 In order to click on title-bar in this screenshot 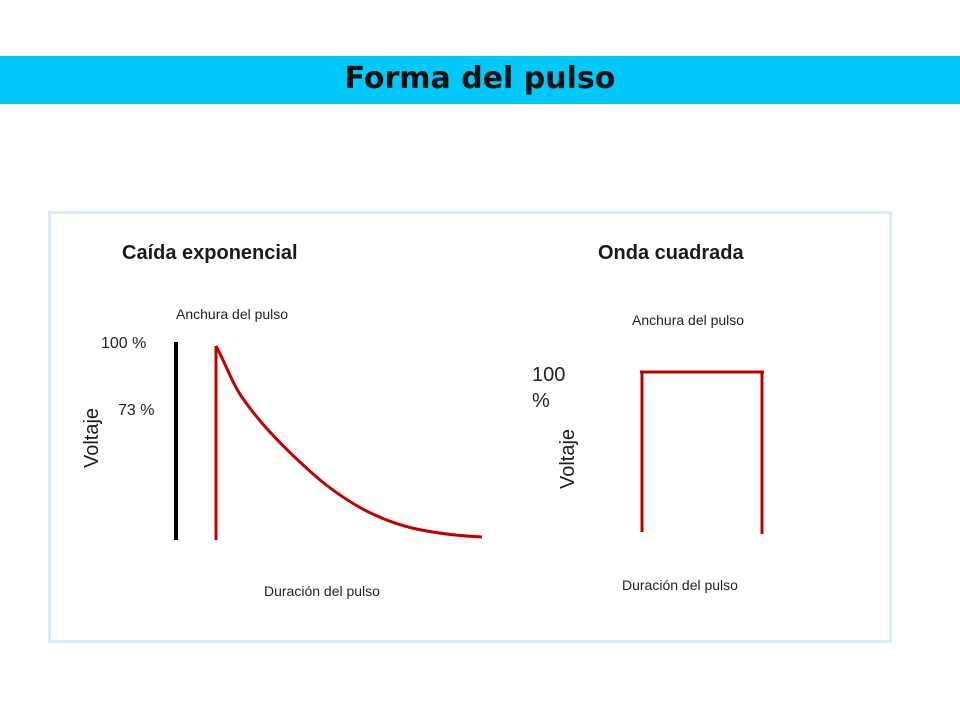, I will do `click(480, 80)`.